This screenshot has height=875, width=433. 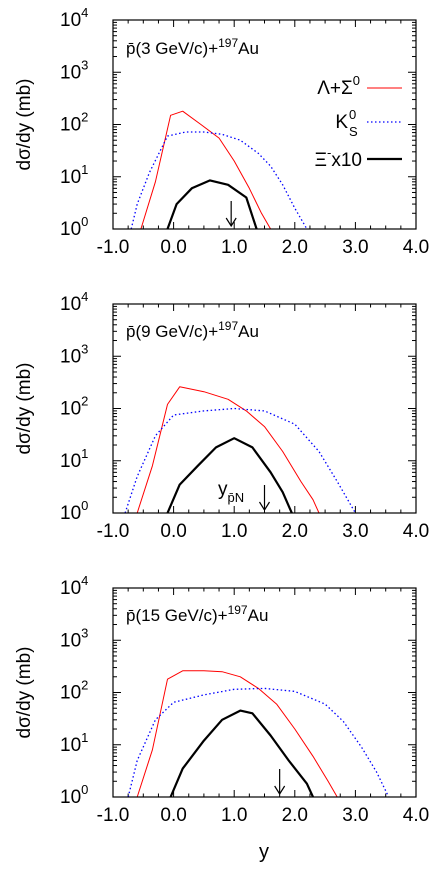 What do you see at coordinates (353, 131) in the screenshot?
I see `legend-sub-k0s: S` at bounding box center [353, 131].